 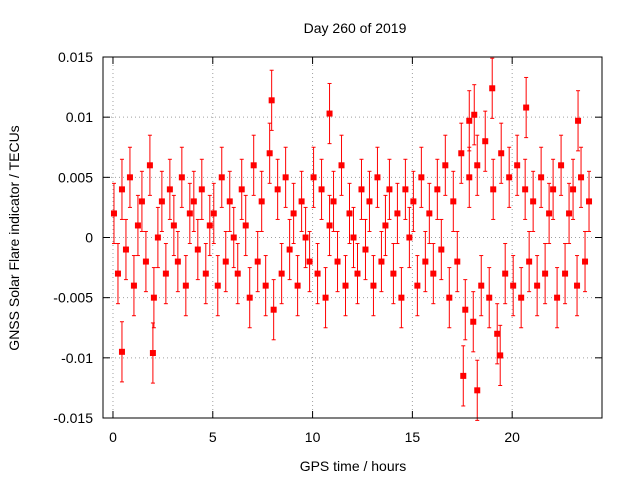 What do you see at coordinates (77, 358) in the screenshot?
I see `y-tick-label: -0.01` at bounding box center [77, 358].